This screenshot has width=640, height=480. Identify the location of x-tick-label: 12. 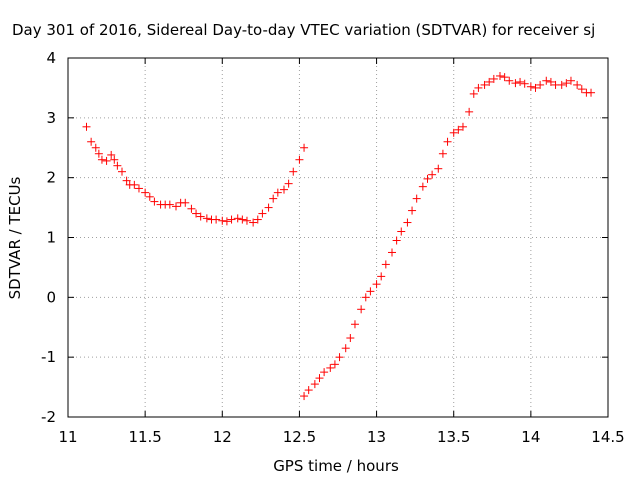
(222, 437).